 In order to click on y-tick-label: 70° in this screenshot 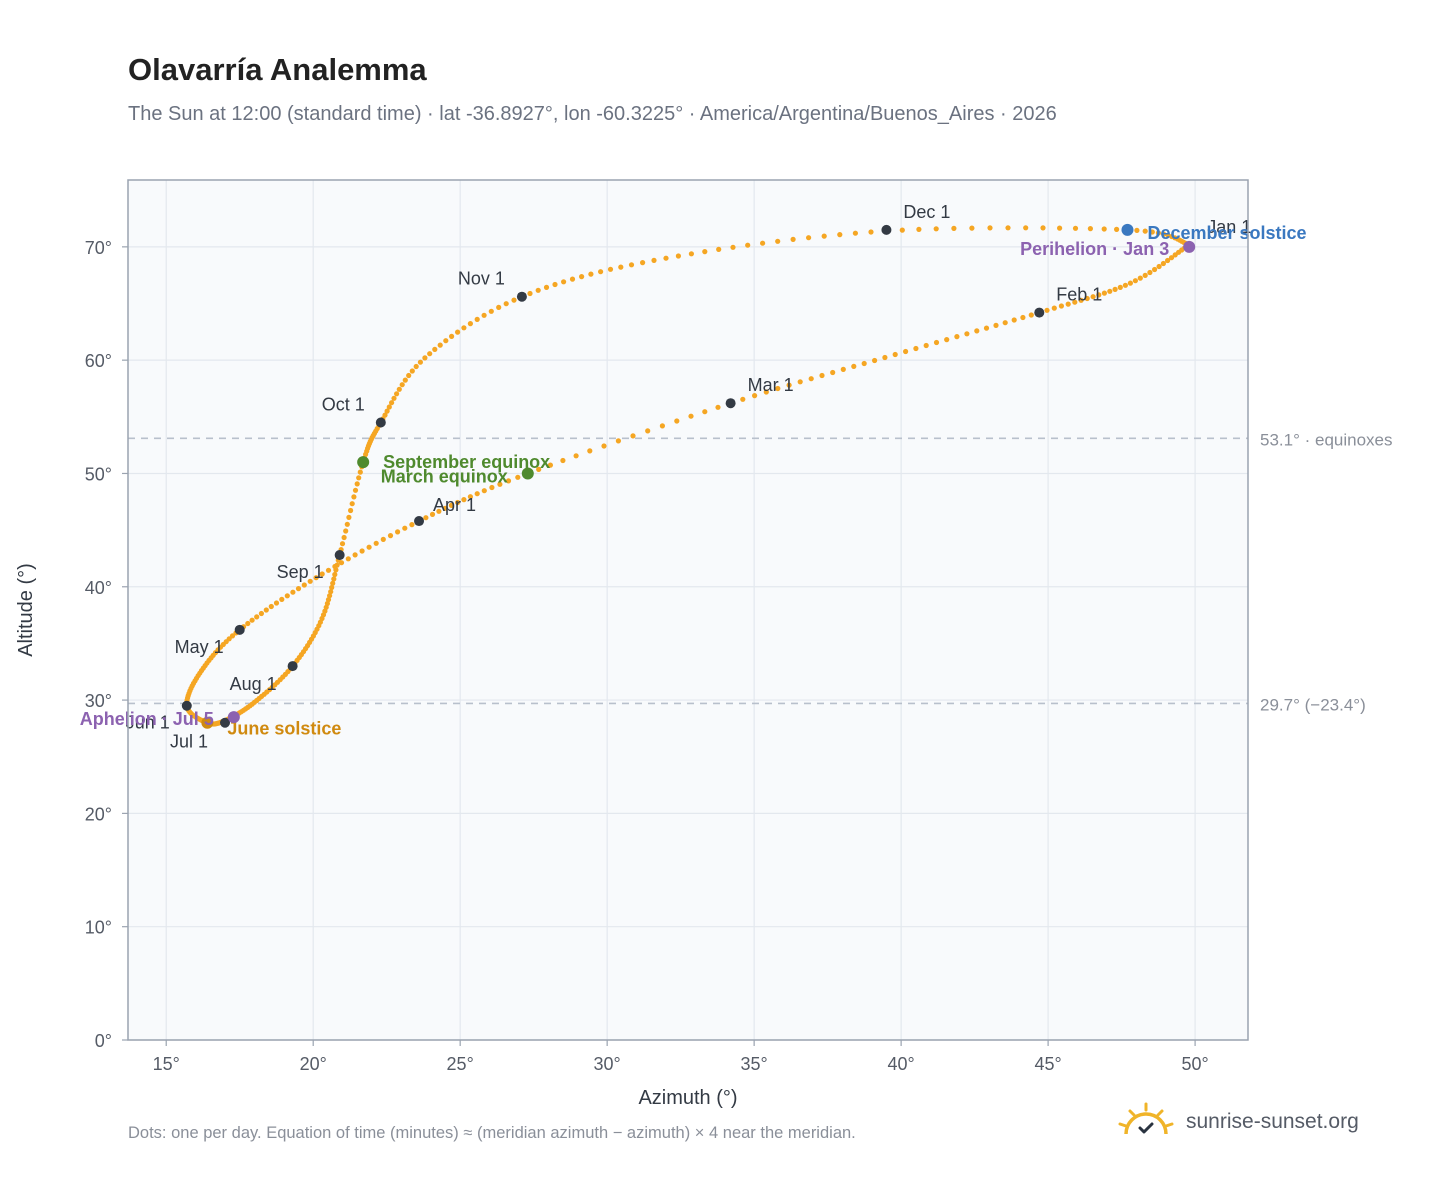, I will do `click(98, 248)`.